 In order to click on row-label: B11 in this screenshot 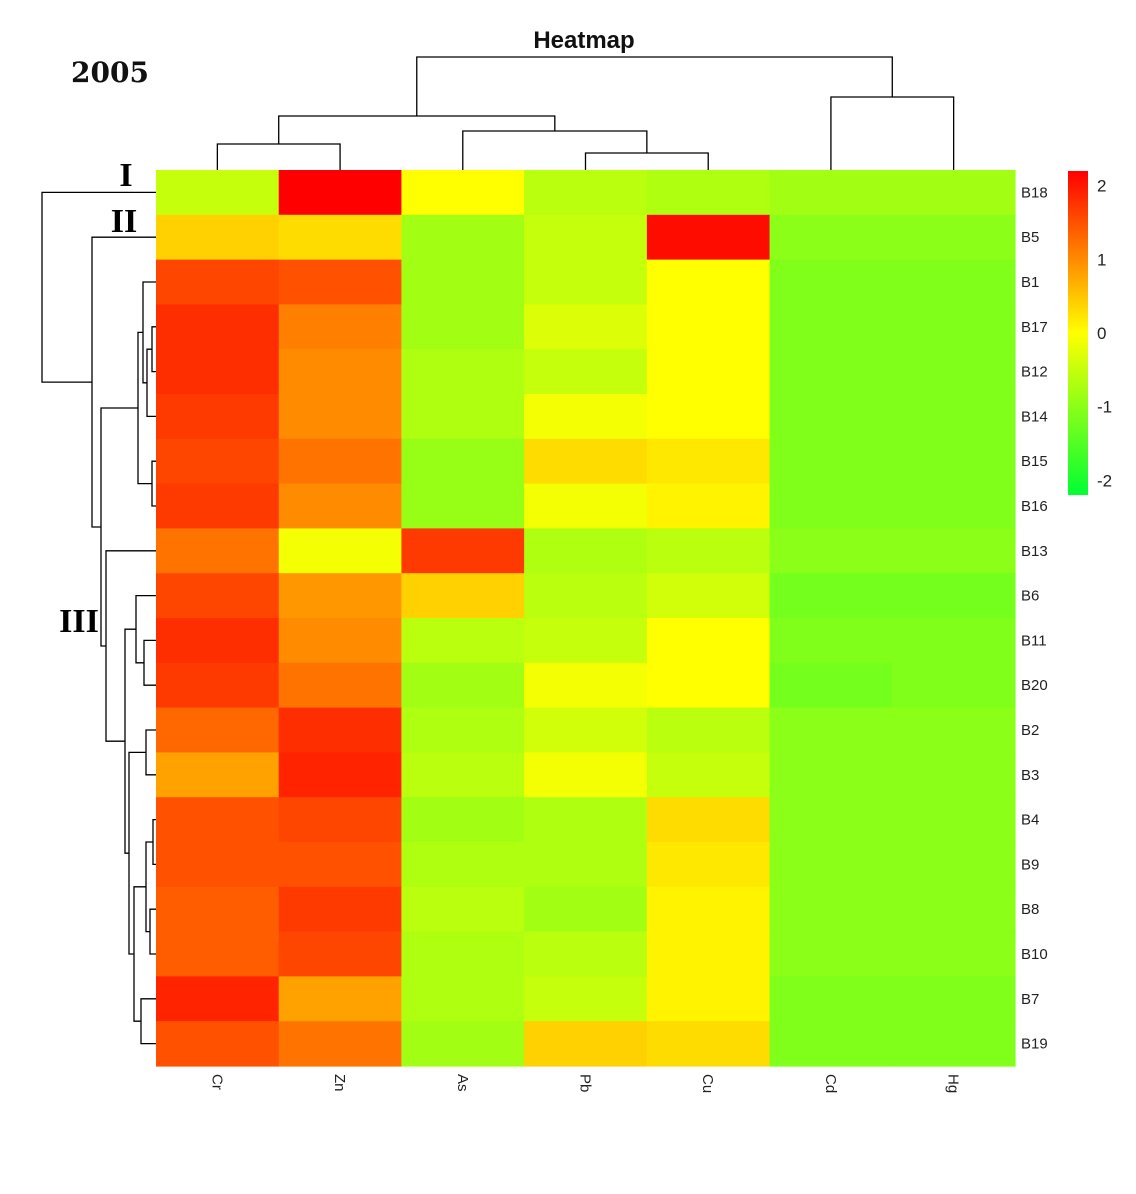, I will do `click(1034, 640)`.